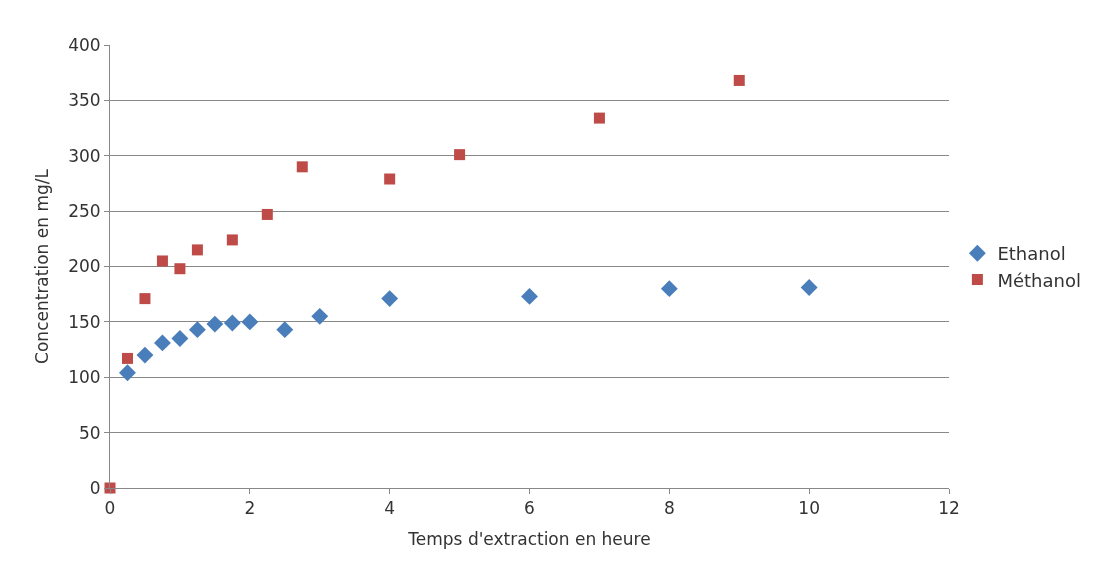 This screenshot has width=1098, height=563. I want to click on legend-label: Ethanol, so click(1031, 254).